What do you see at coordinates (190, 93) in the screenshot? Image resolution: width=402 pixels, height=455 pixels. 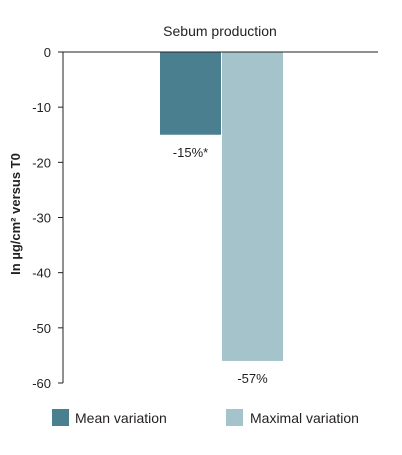 I see `bar-mean-variation` at bounding box center [190, 93].